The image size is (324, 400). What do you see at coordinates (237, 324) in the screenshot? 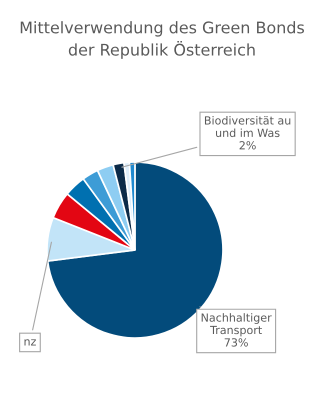
I see `slice-label: Nachhaltiger Transport` at bounding box center [237, 324].